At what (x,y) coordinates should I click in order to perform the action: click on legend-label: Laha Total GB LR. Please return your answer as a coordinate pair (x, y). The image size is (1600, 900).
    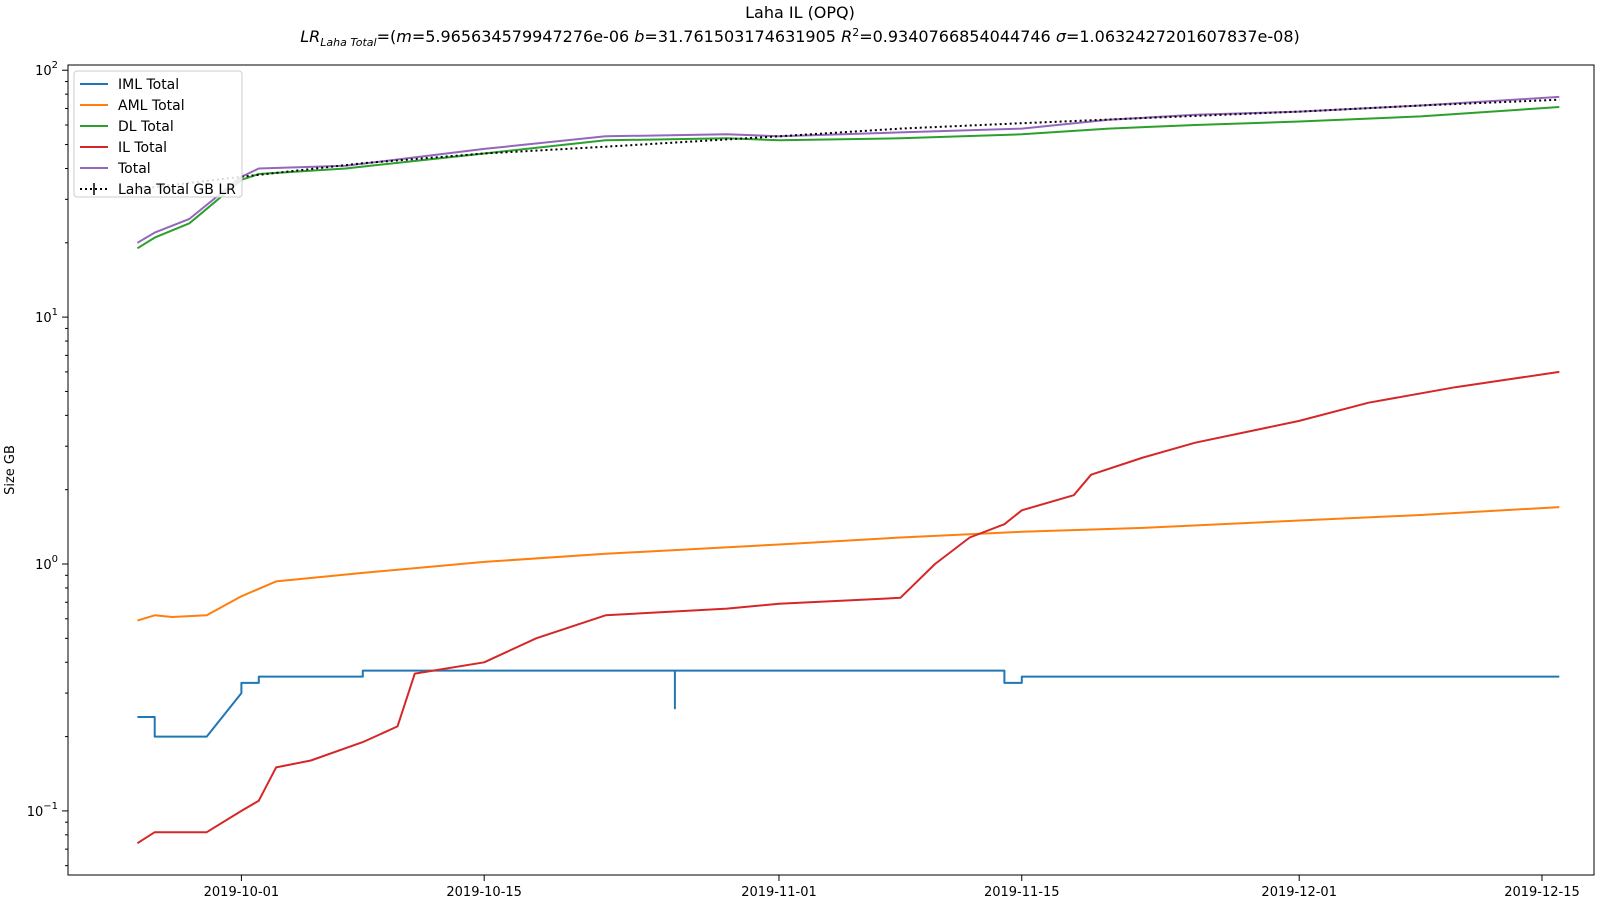
    Looking at the image, I should click on (177, 190).